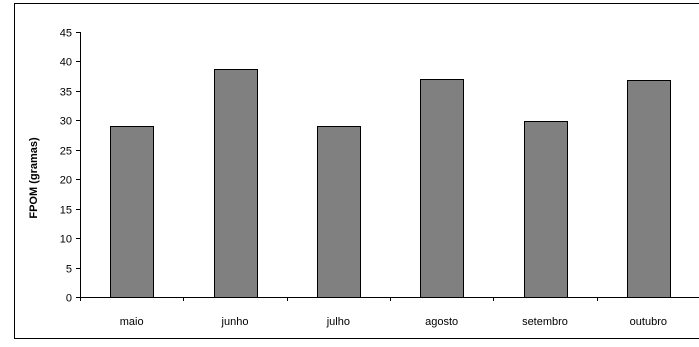 The width and height of the screenshot is (699, 347). Describe the element at coordinates (69, 270) in the screenshot. I see `y-tick-label: 5` at that location.